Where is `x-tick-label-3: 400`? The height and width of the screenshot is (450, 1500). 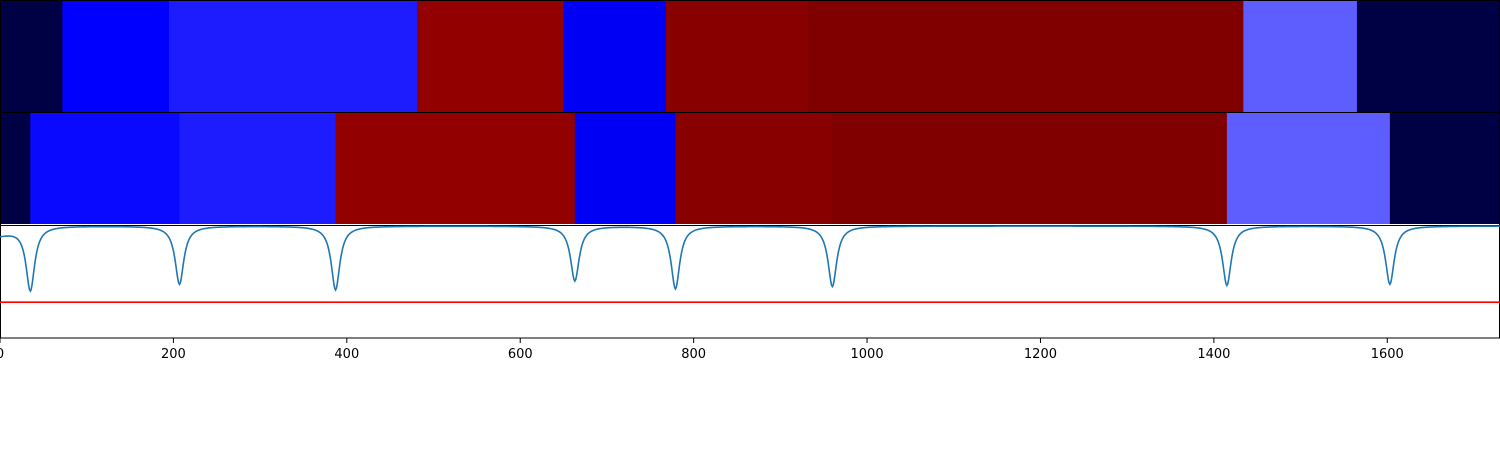
x-tick-label-3: 400 is located at coordinates (346, 354).